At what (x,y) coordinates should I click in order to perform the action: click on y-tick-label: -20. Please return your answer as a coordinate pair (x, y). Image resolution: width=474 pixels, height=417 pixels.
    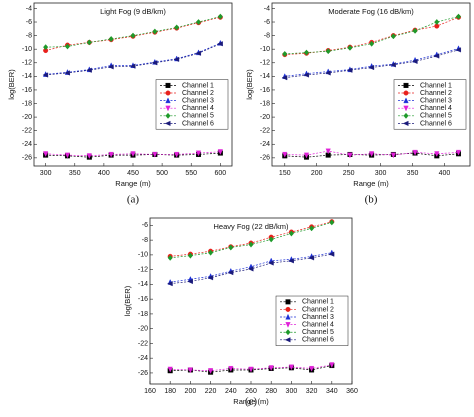
    Looking at the image, I should click on (143, 329).